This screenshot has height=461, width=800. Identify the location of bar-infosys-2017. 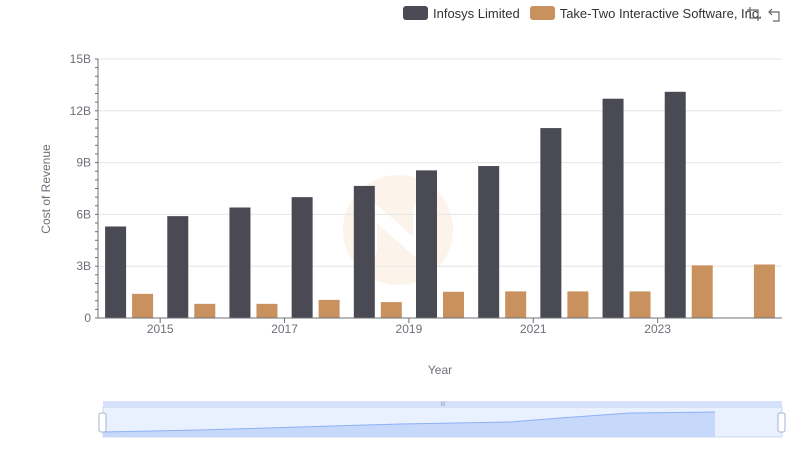
(302, 257).